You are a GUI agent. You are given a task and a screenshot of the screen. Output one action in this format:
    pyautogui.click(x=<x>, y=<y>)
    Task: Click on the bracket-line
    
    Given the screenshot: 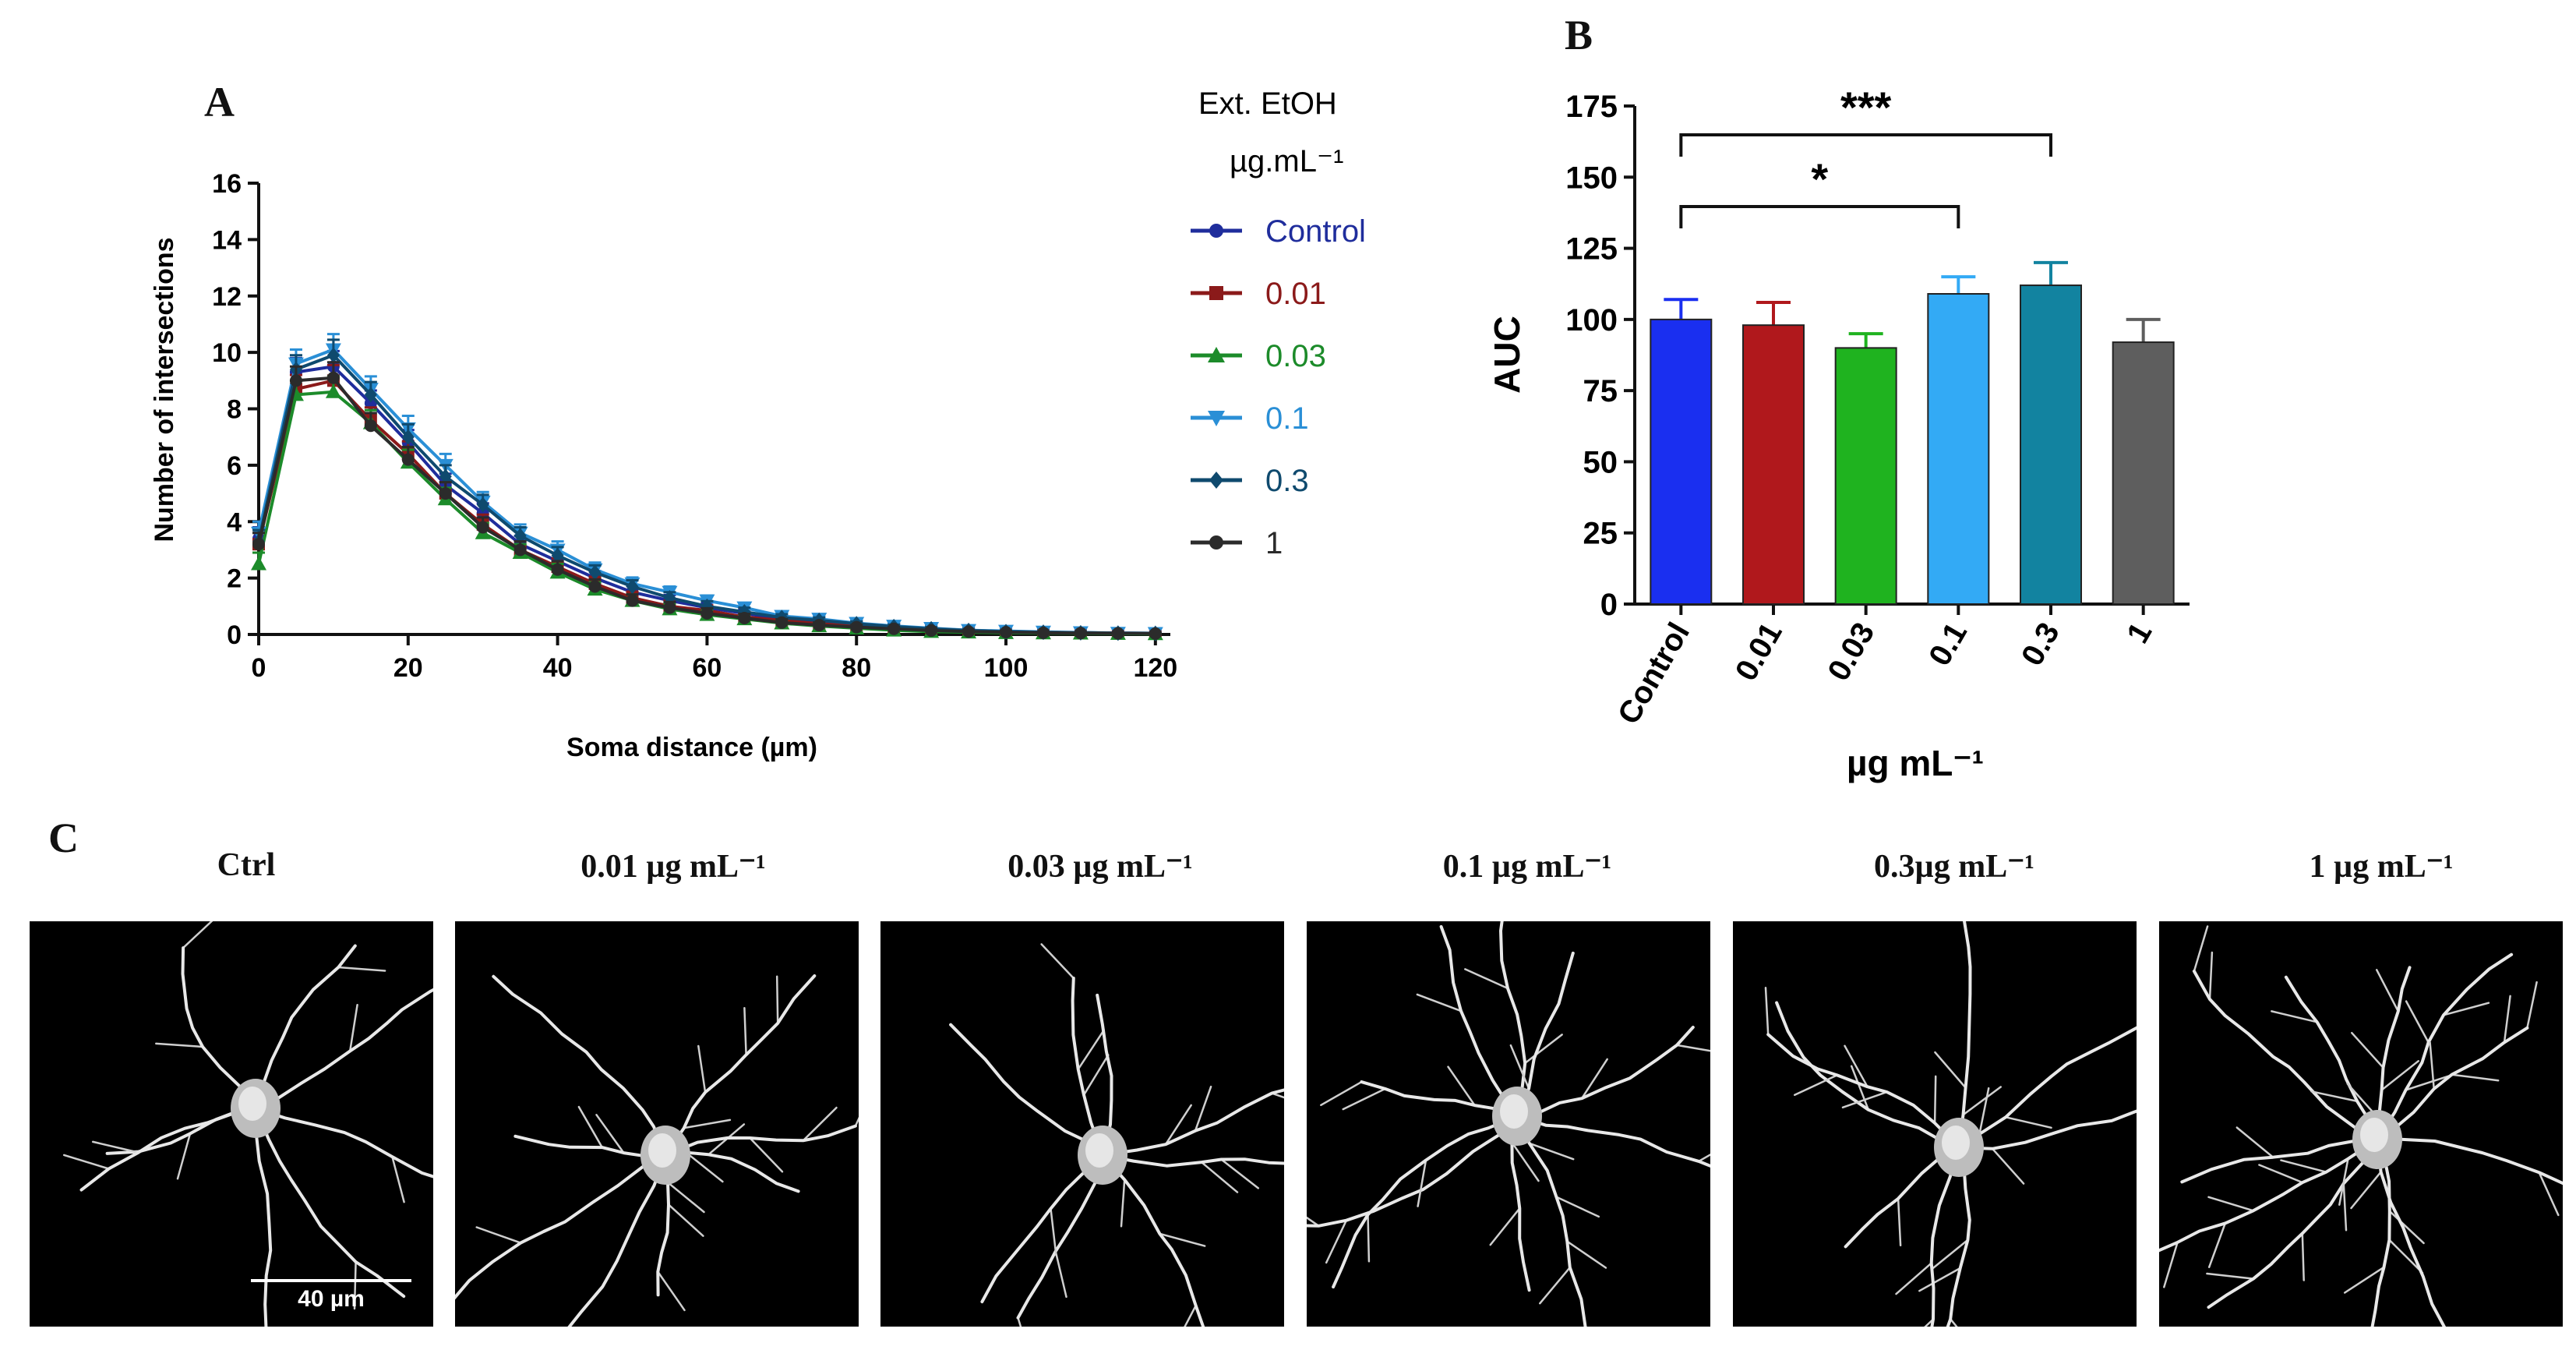 What is the action you would take?
    pyautogui.click(x=1819, y=216)
    